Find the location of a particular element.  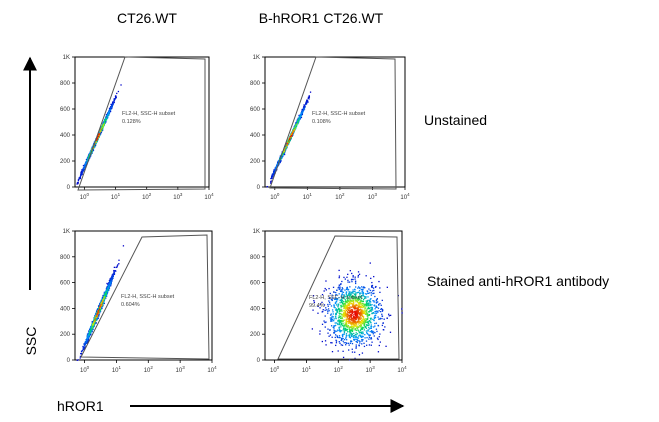

y-tick-label: 200 is located at coordinates (255, 335).